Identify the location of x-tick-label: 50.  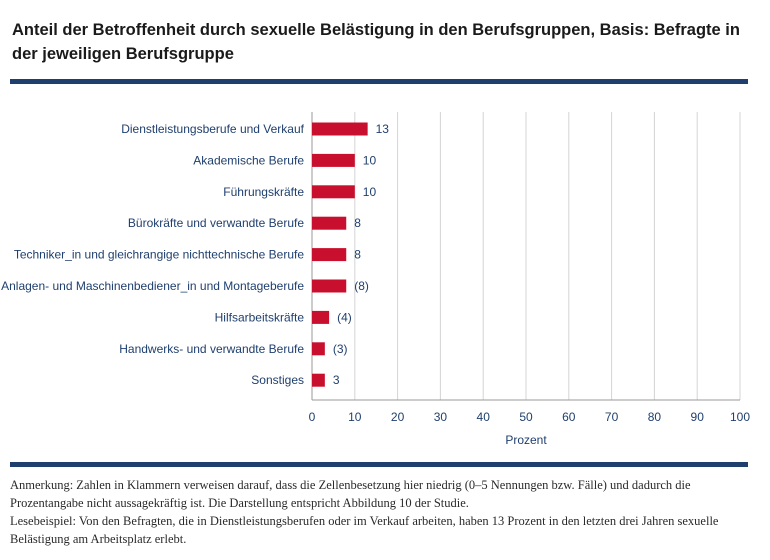
(526, 417).